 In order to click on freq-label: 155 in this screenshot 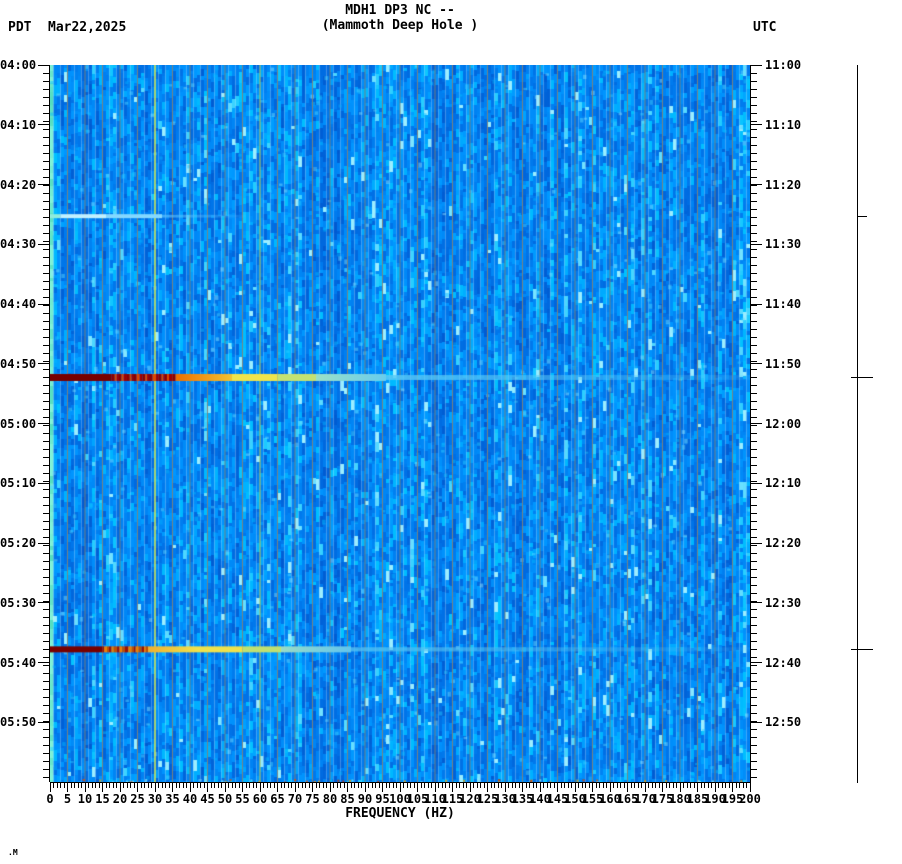, I will do `click(592, 799)`.